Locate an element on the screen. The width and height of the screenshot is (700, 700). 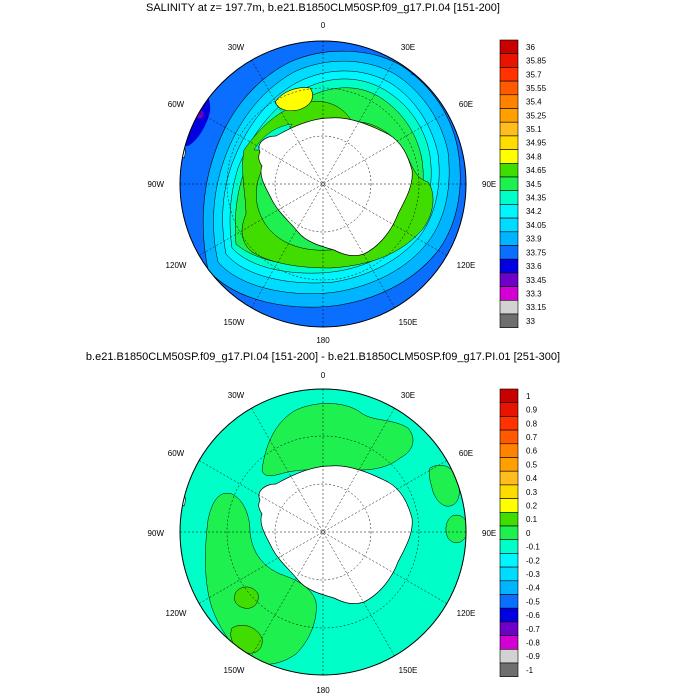
colorbar-tick-label: 34.65 is located at coordinates (536, 170).